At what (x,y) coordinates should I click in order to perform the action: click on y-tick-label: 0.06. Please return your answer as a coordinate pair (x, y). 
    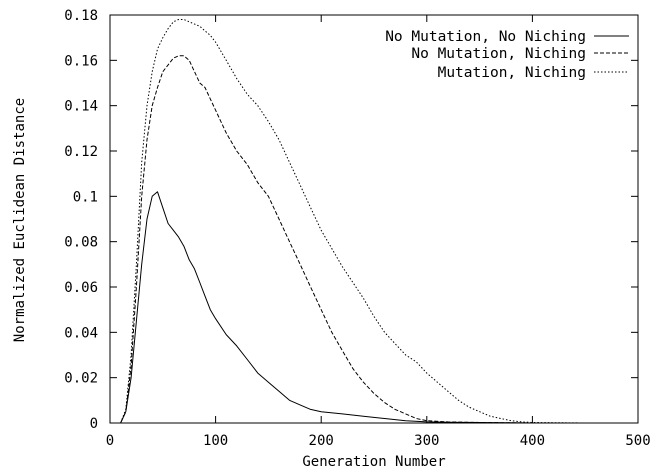
    Looking at the image, I should click on (81, 288).